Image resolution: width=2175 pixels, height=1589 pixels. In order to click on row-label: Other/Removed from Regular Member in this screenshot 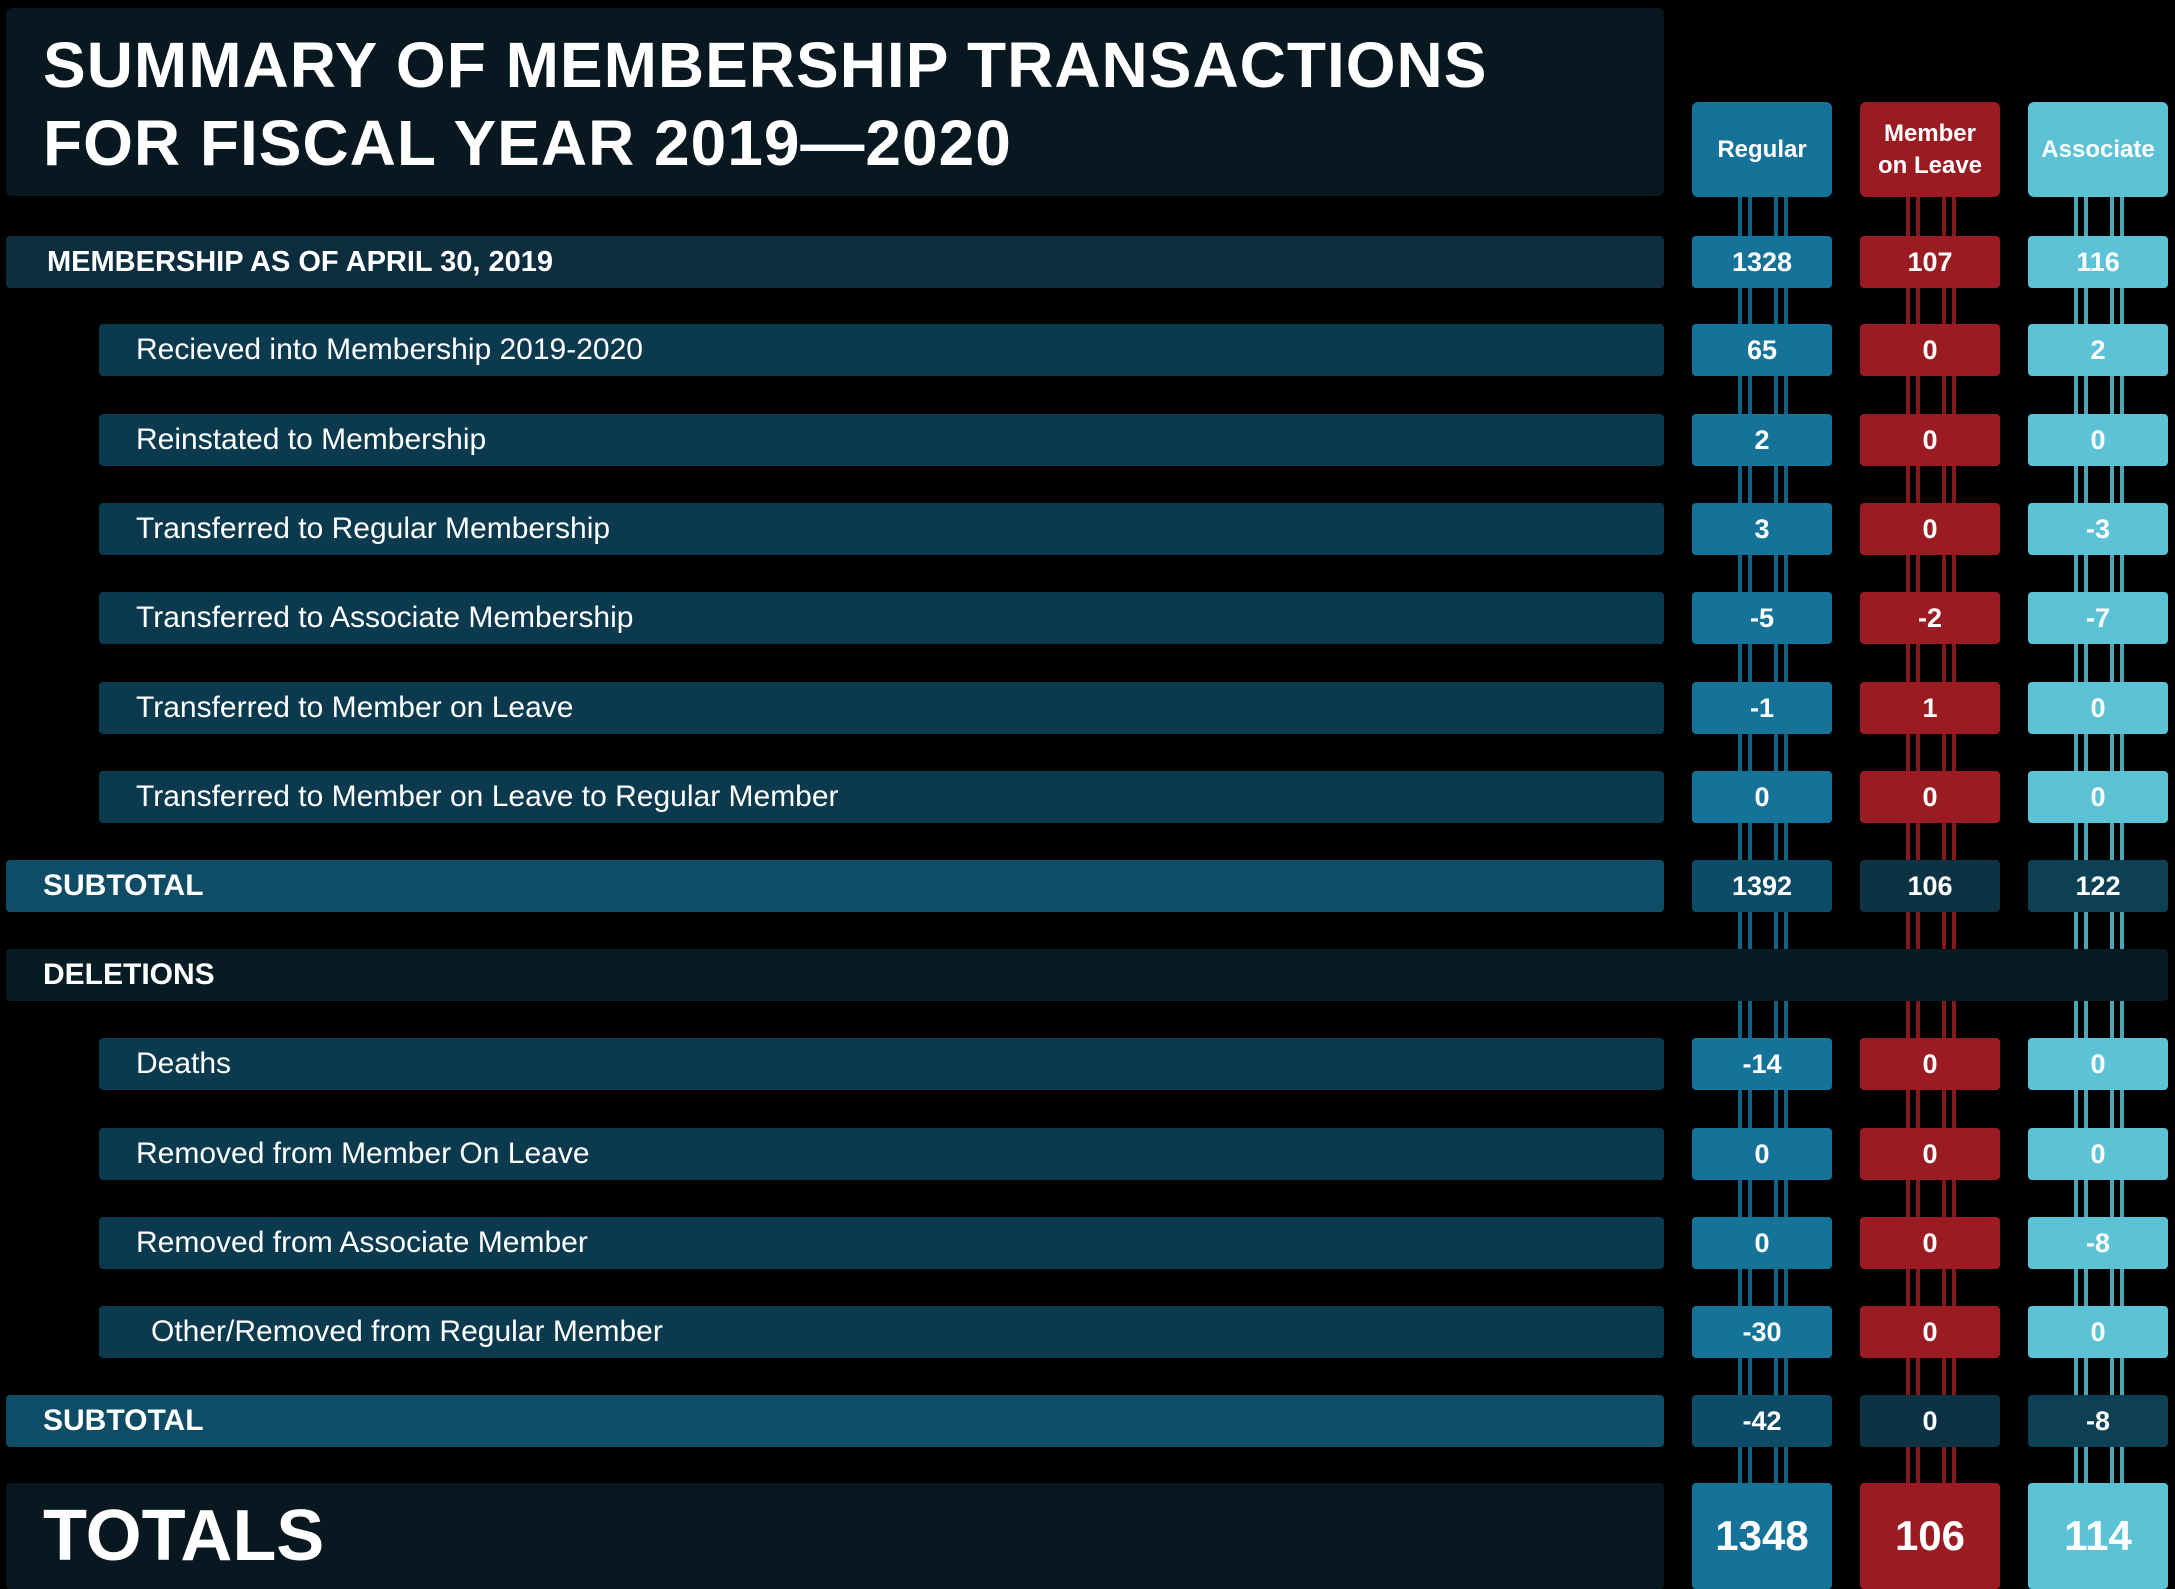, I will do `click(407, 1331)`.